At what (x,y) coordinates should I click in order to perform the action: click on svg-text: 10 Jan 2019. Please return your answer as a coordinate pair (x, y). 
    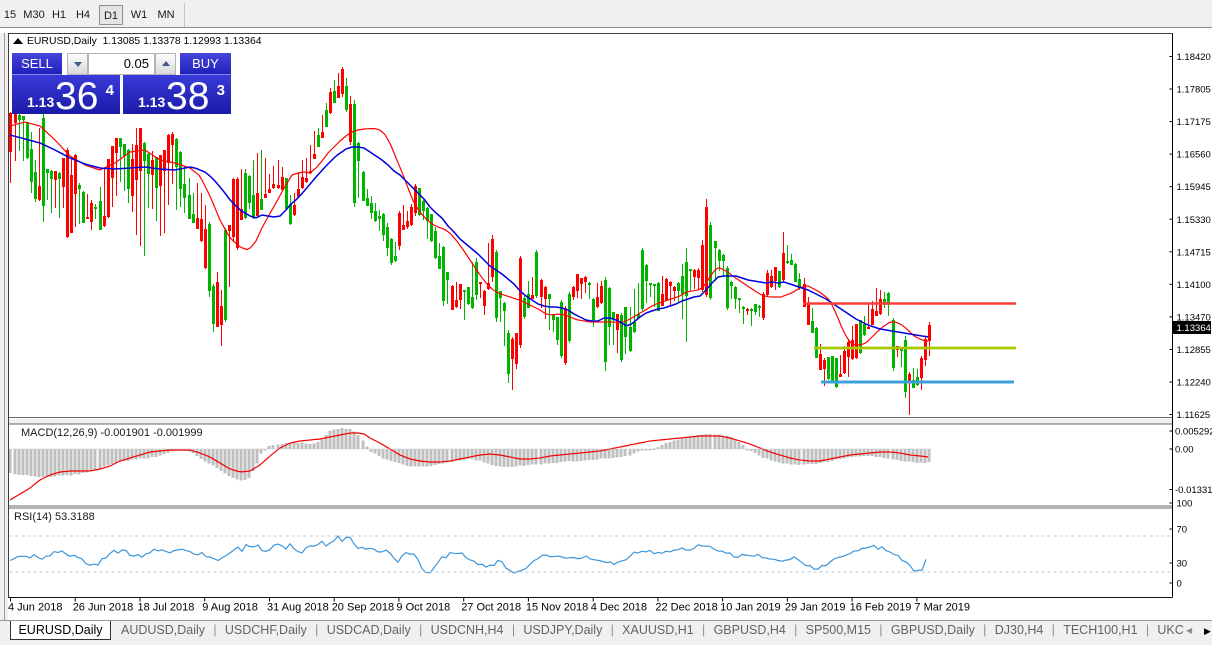
    Looking at the image, I should click on (750, 608).